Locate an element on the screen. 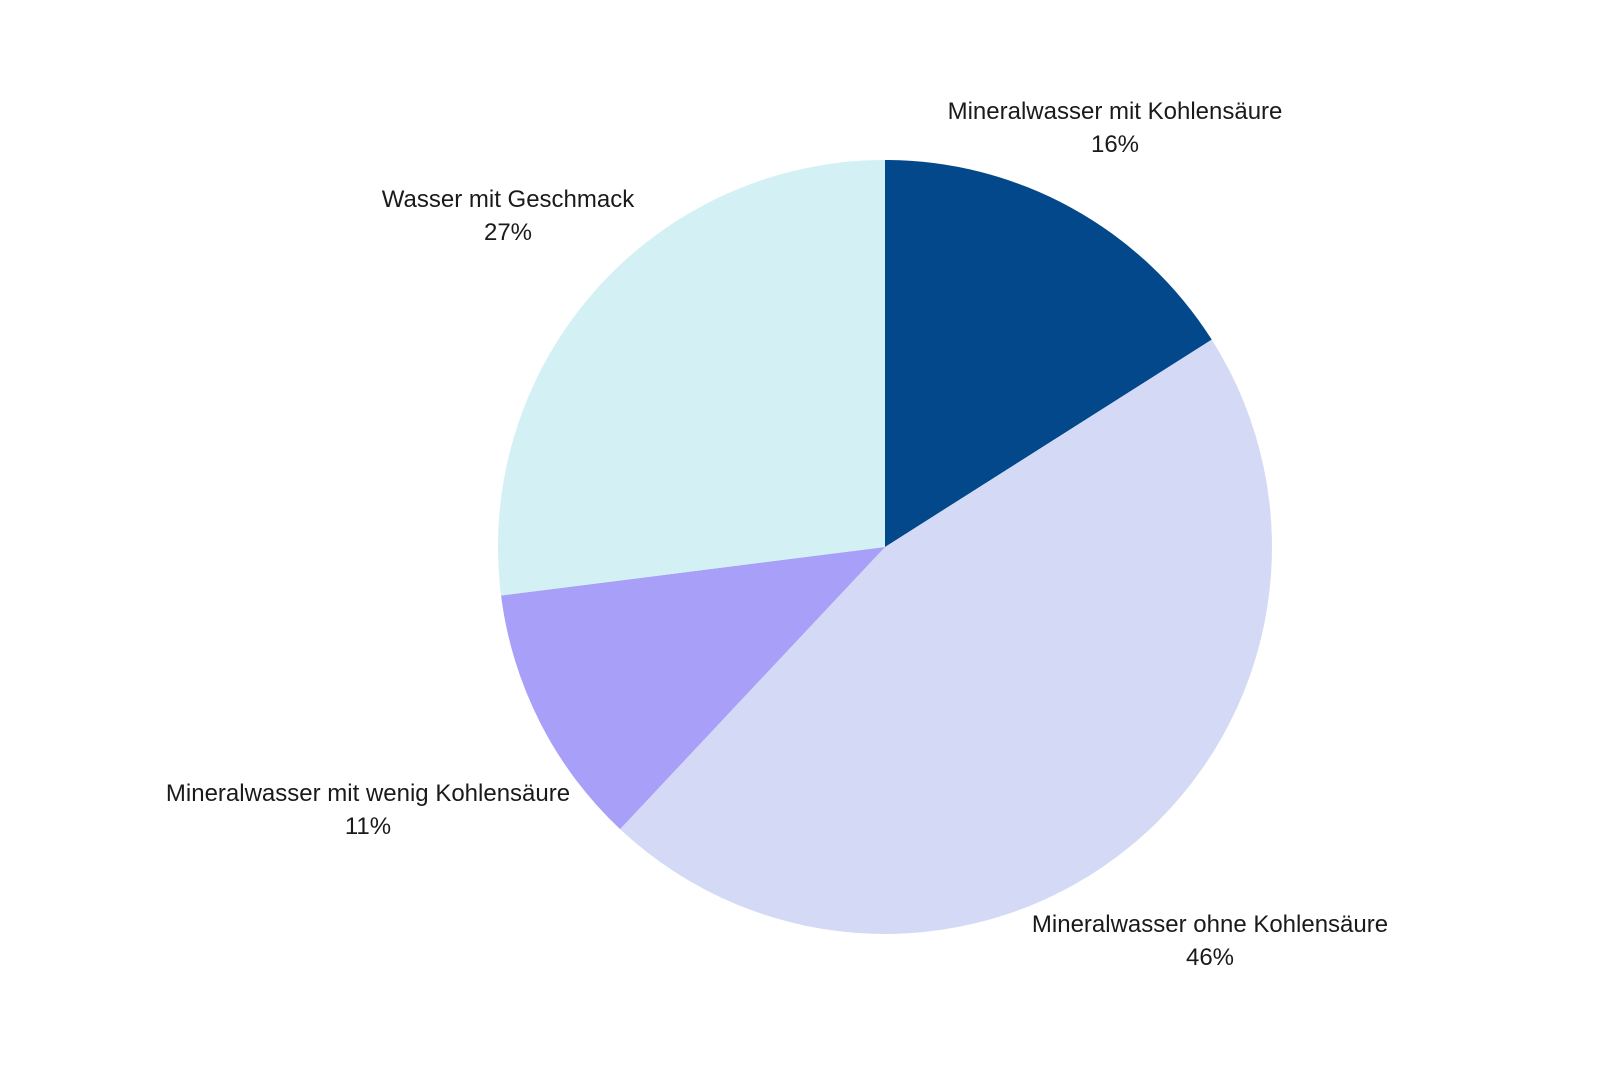 Image resolution: width=1600 pixels, height=1080 pixels. slice-label: Mineralwasser ohne Kohlensäure is located at coordinates (1210, 924).